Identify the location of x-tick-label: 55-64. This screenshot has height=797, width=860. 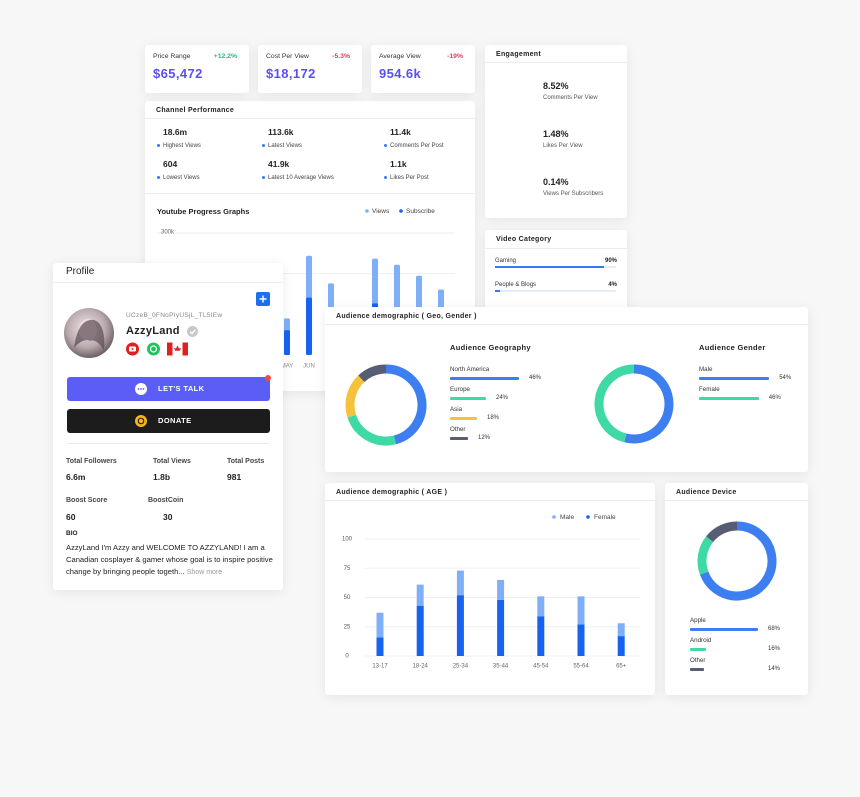
(581, 667).